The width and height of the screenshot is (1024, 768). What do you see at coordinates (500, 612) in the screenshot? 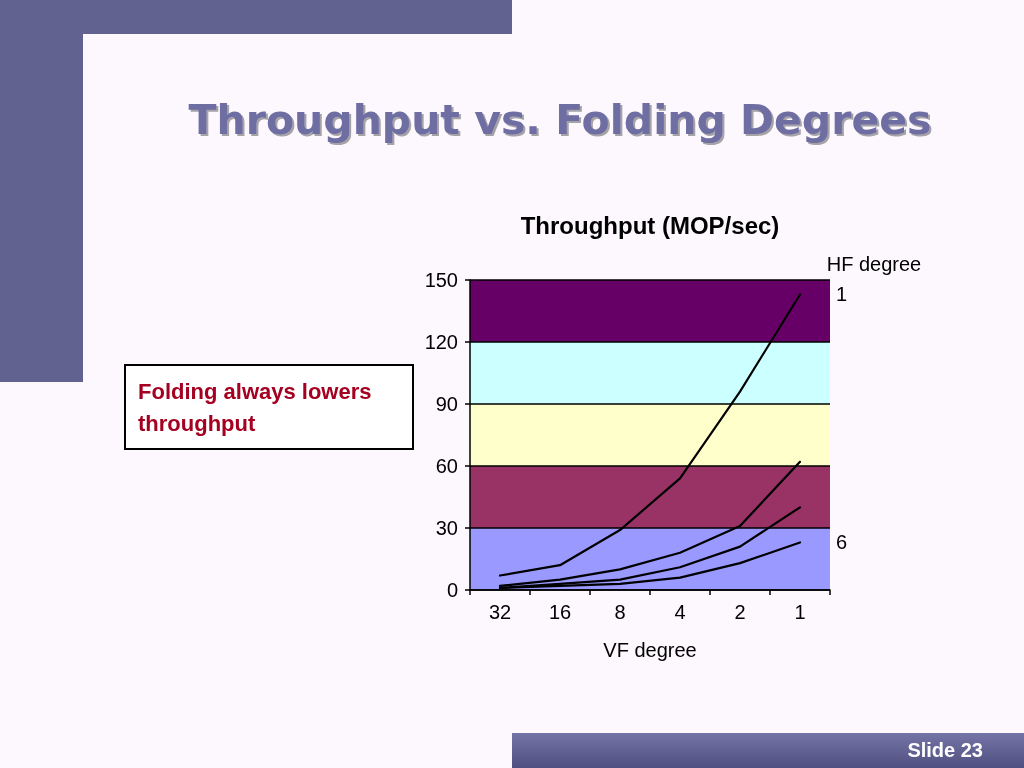
I see `x-tick-label: 32` at bounding box center [500, 612].